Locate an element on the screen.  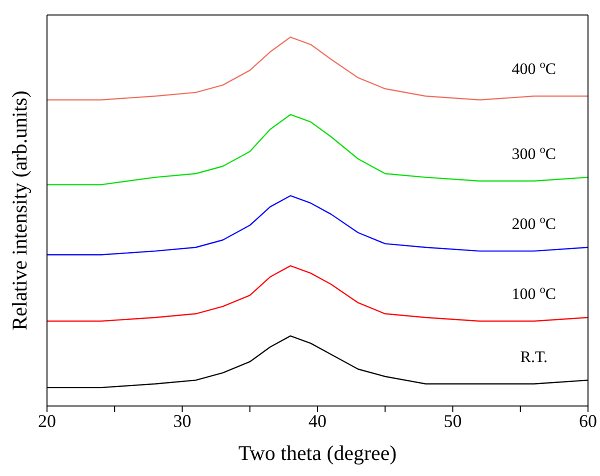
y-axis-title: Relative intensity (arb.units) is located at coordinates (19, 210).